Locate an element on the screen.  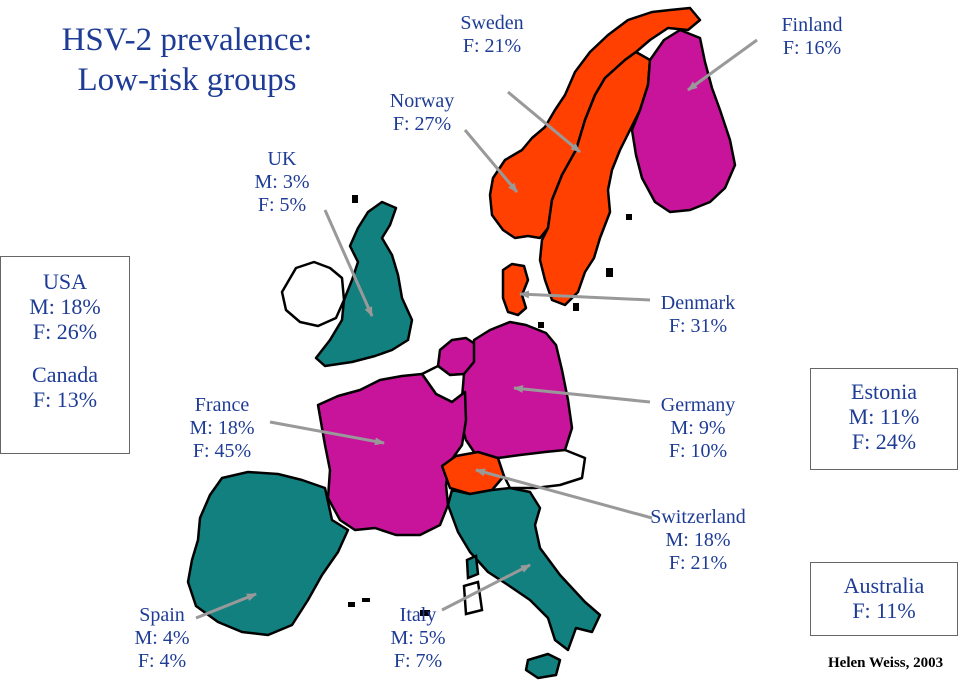
region-ireland is located at coordinates (313, 294).